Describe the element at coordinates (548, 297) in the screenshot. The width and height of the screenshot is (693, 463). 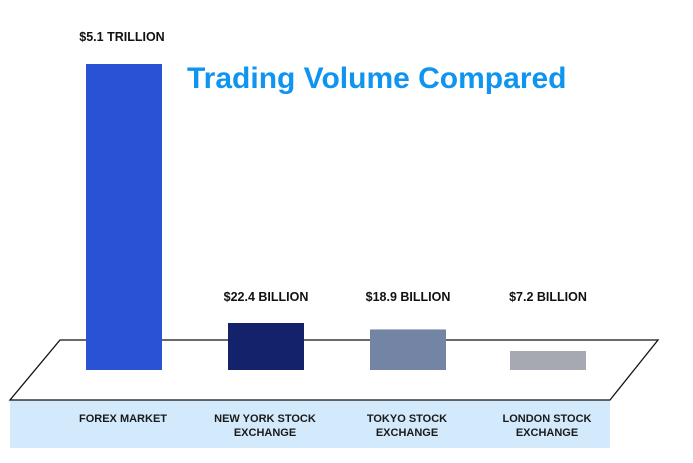
I see `value-label-4: $7.2 BILLION` at that location.